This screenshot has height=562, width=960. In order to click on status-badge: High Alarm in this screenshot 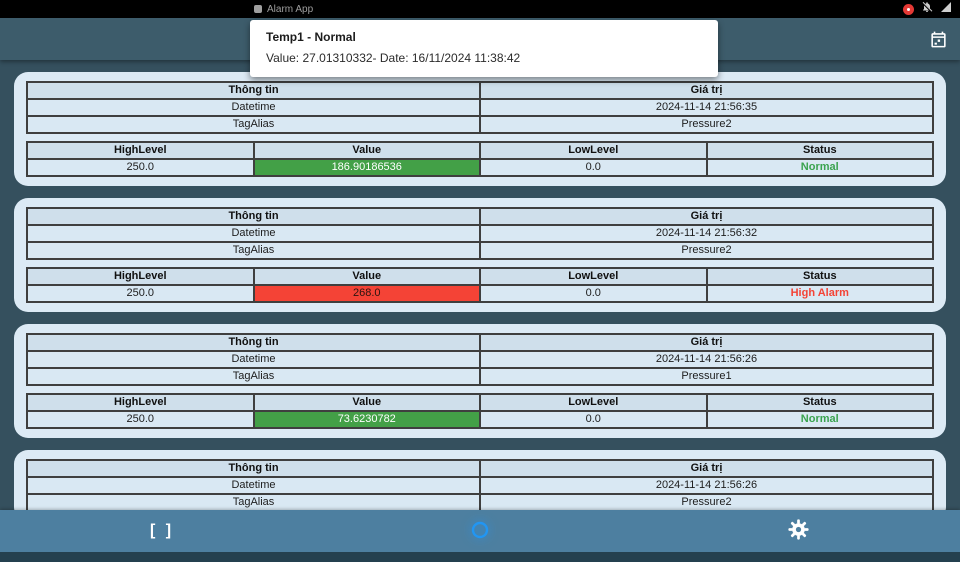, I will do `click(819, 293)`.